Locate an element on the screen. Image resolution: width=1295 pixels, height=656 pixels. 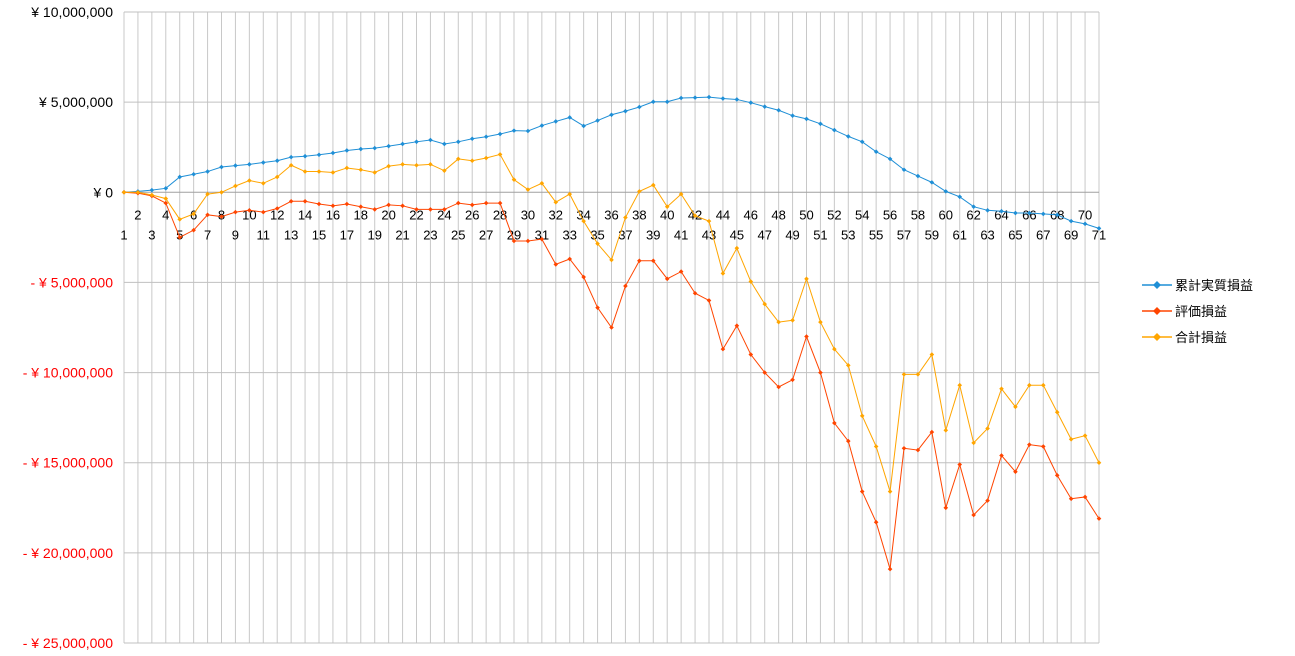
x-tick-label: 54 is located at coordinates (862, 214).